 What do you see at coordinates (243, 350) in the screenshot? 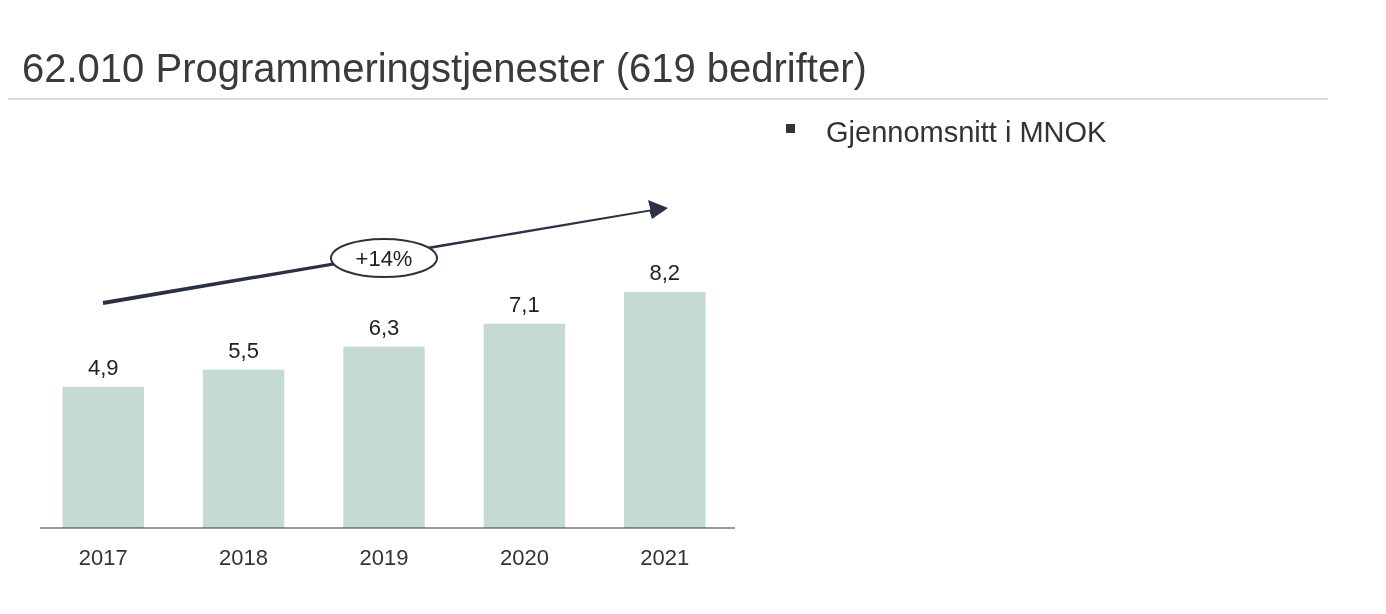
I see `data-label: 5,5` at bounding box center [243, 350].